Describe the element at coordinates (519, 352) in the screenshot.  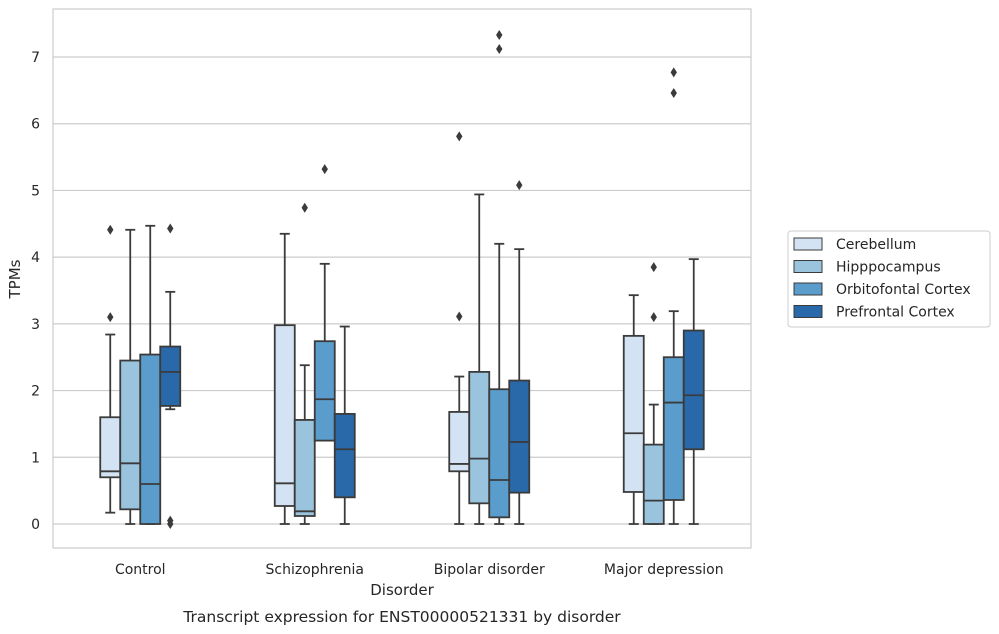
I see `box-prefrontal-cortex-bipolar-disorder` at that location.